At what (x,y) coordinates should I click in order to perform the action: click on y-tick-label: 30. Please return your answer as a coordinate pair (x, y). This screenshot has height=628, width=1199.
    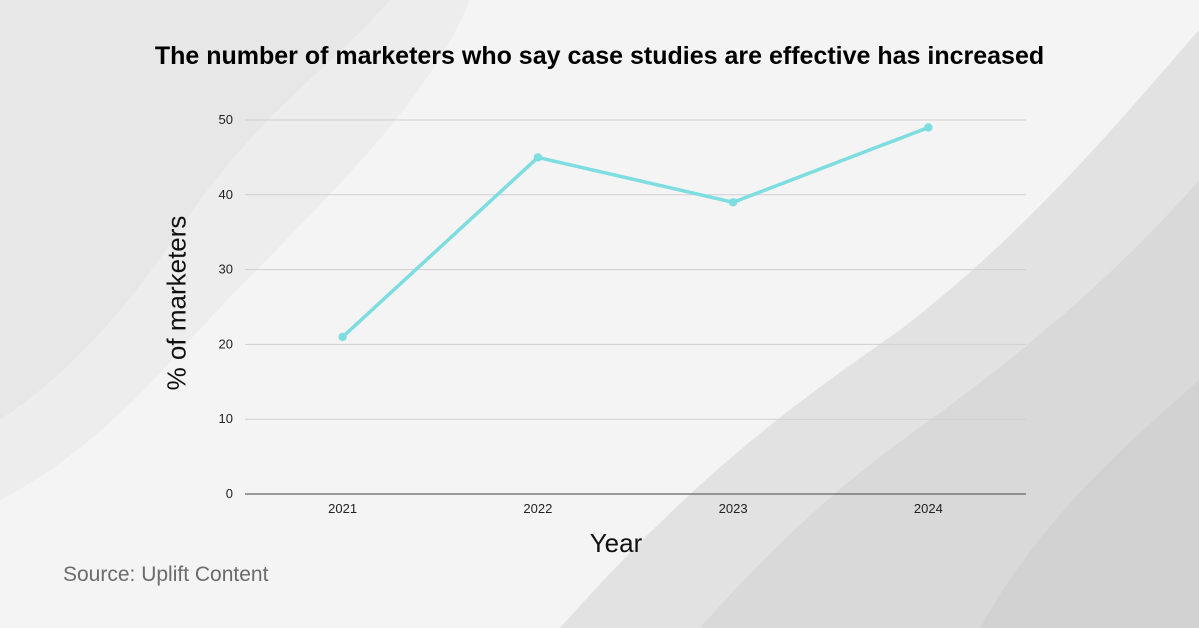
    Looking at the image, I should click on (226, 269).